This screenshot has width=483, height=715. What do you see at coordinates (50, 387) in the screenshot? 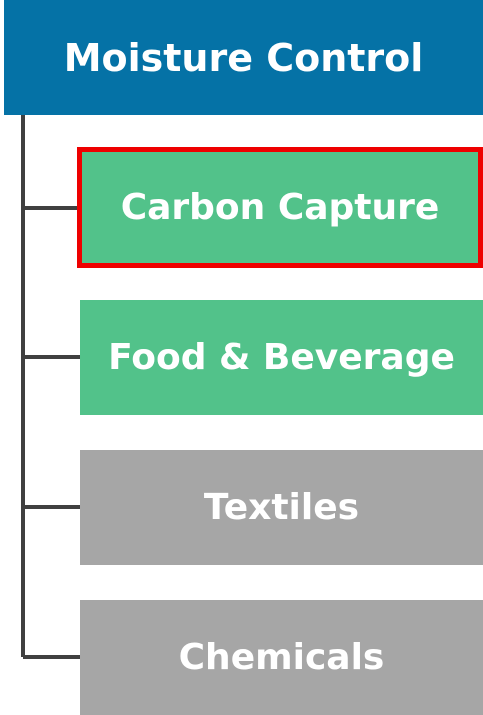
I see `connector-lines` at bounding box center [50, 387].